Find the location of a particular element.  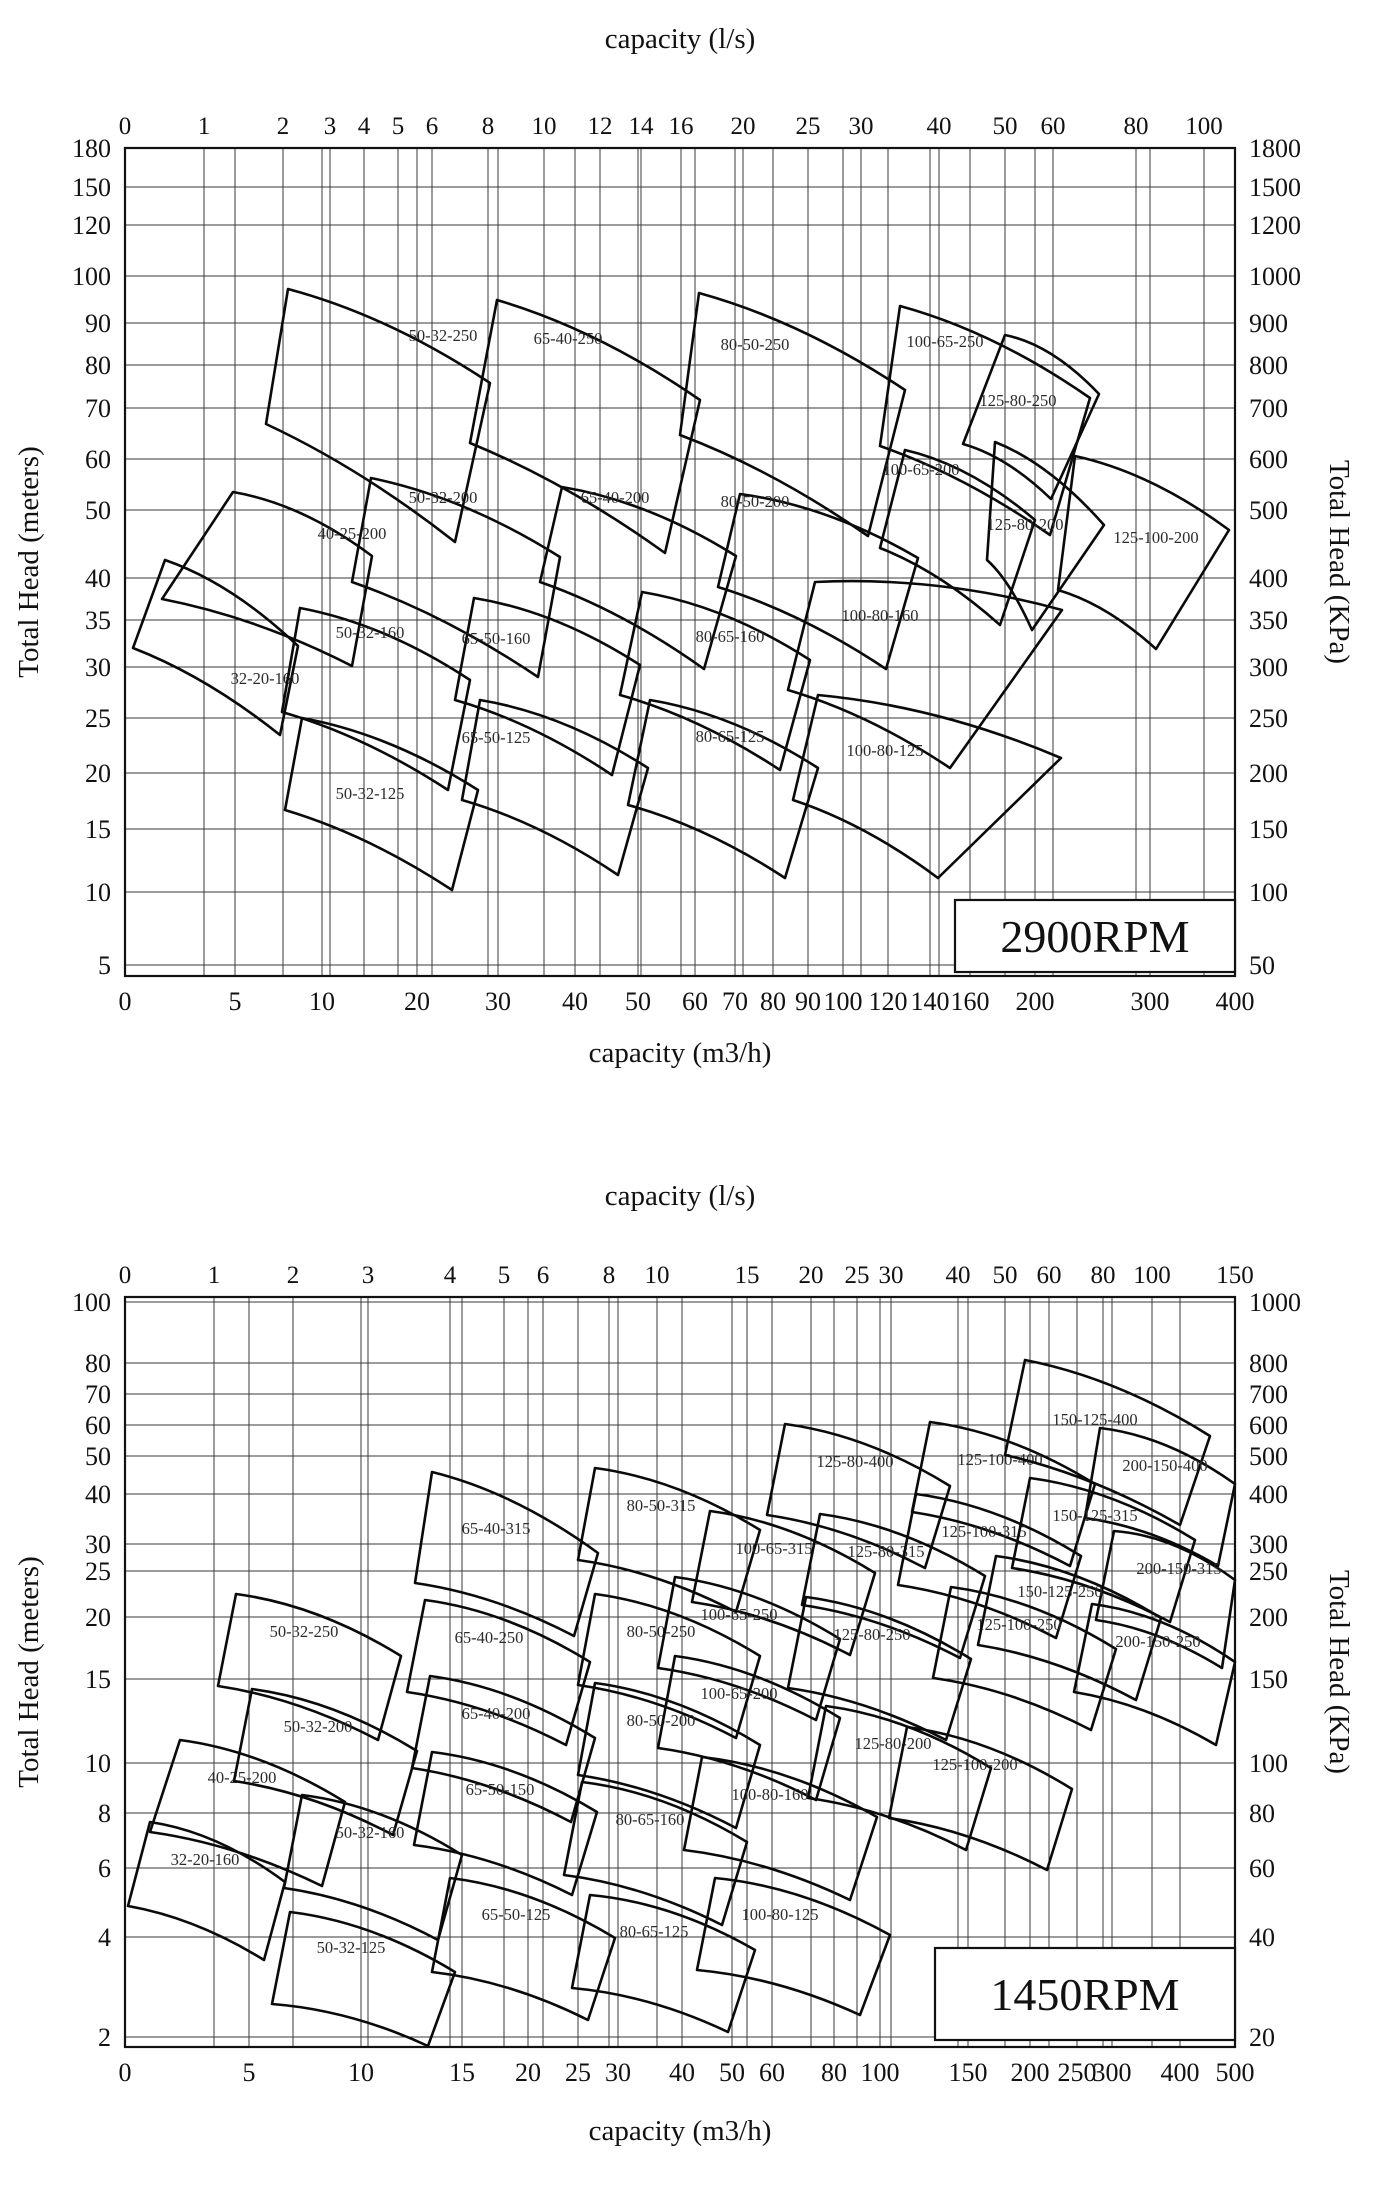

y-right-tick-label: 700 is located at coordinates (1268, 1394).